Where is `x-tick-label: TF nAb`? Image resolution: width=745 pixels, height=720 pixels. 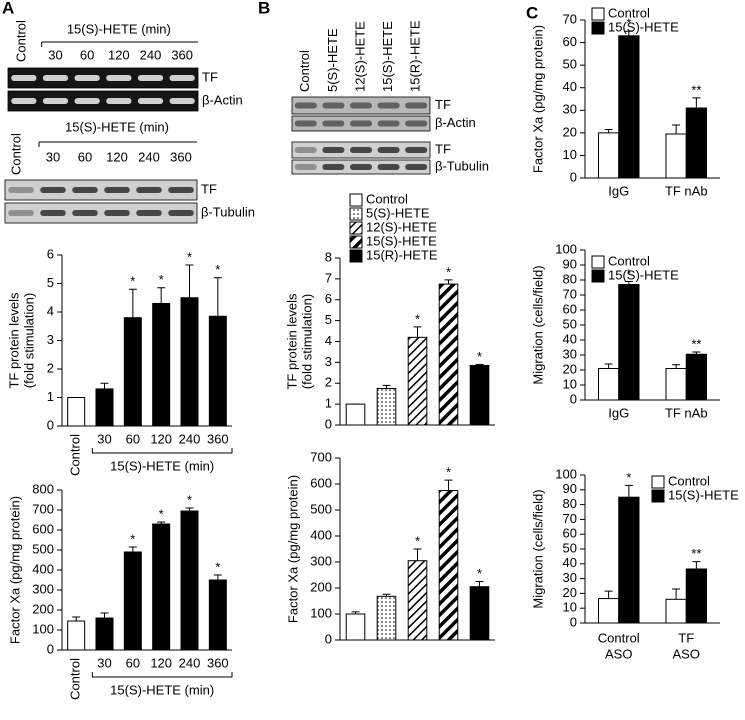 x-tick-label: TF nAb is located at coordinates (686, 412).